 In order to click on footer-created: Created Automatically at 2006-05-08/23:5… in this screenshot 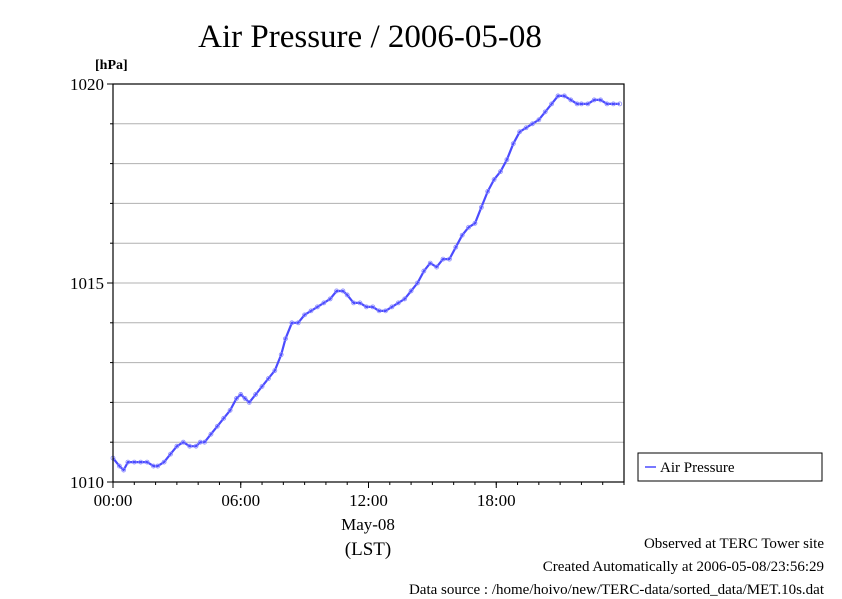, I will do `click(683, 567)`.